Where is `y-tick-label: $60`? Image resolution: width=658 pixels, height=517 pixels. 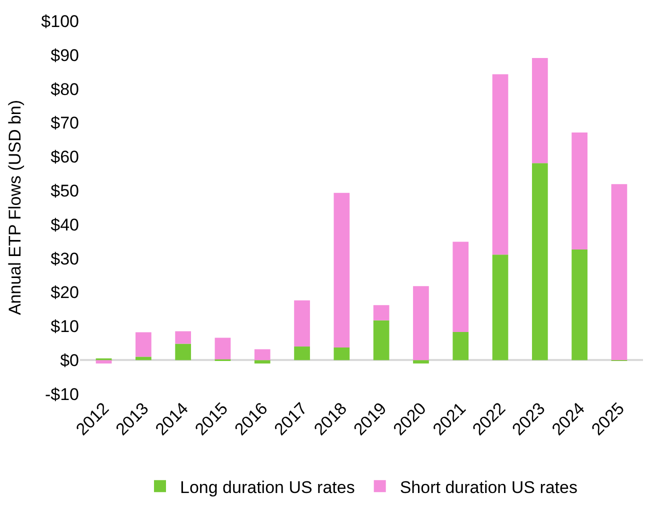 y-tick-label: $60 is located at coordinates (64, 157).